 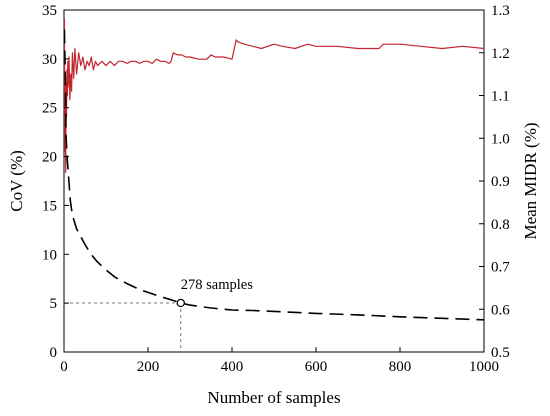 What do you see at coordinates (49, 255) in the screenshot?
I see `y-left-tick-label: 10` at bounding box center [49, 255].